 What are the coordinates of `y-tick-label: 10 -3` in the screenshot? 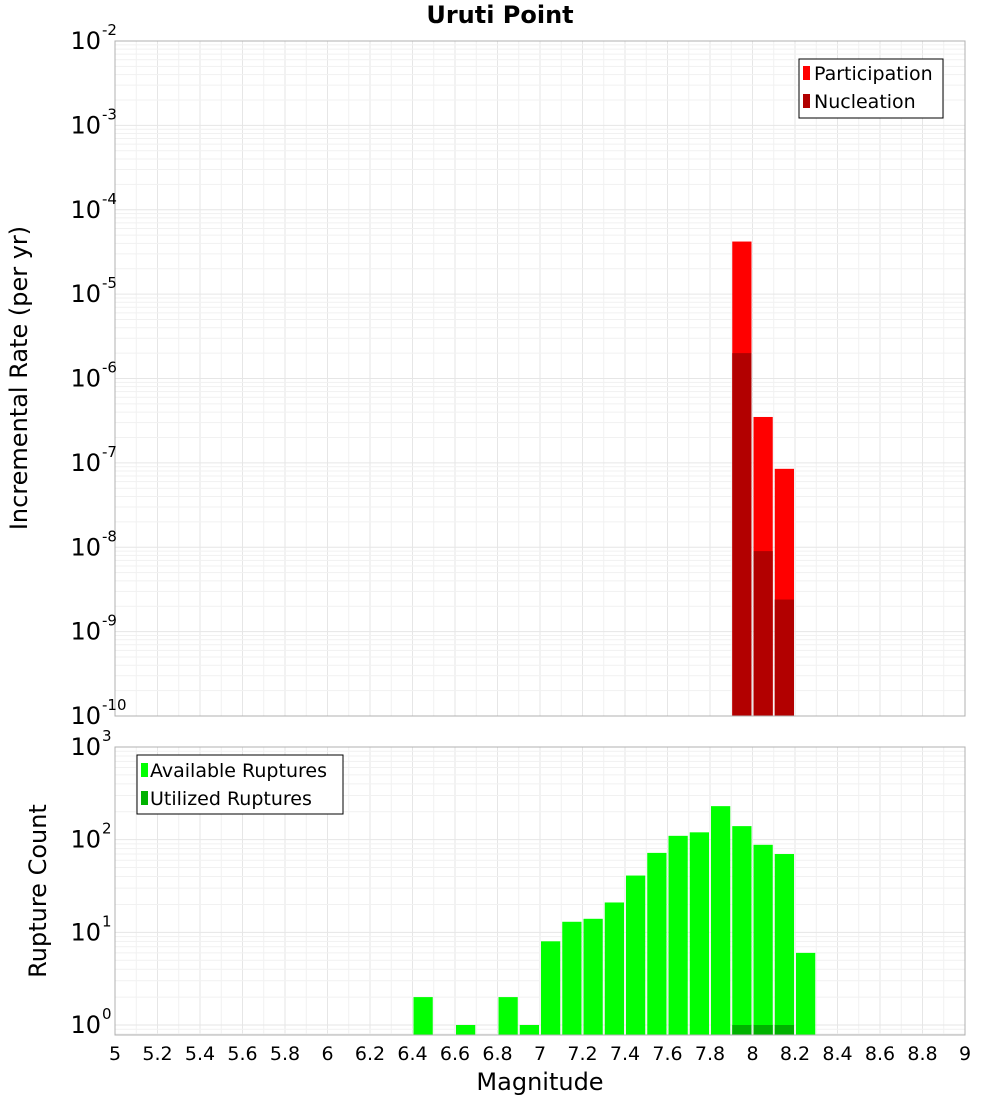 It's located at (93, 122).